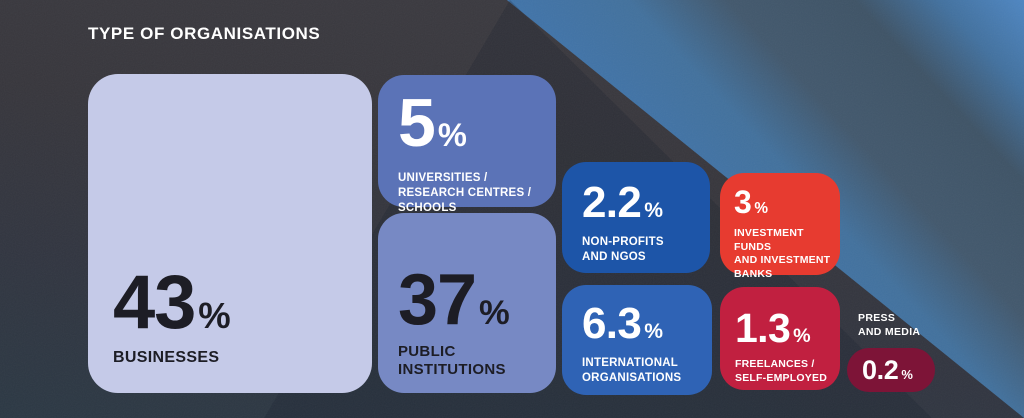 Image resolution: width=1024 pixels, height=418 pixels. What do you see at coordinates (782, 253) in the screenshot?
I see `investment-funds-label: INVESTMENT FUNDS AND INVESTMENT BANKS` at bounding box center [782, 253].